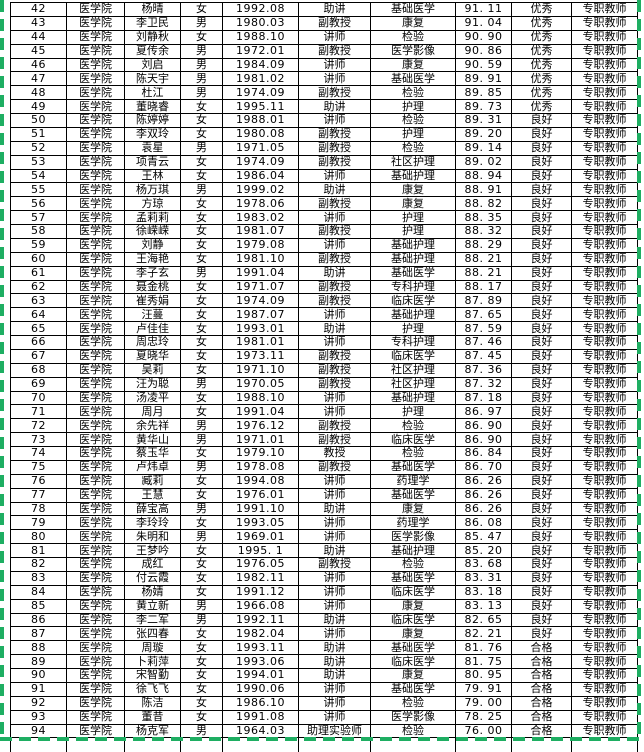 This screenshot has width=644, height=752. I want to click on cell-empty-college, so click(95, 744).